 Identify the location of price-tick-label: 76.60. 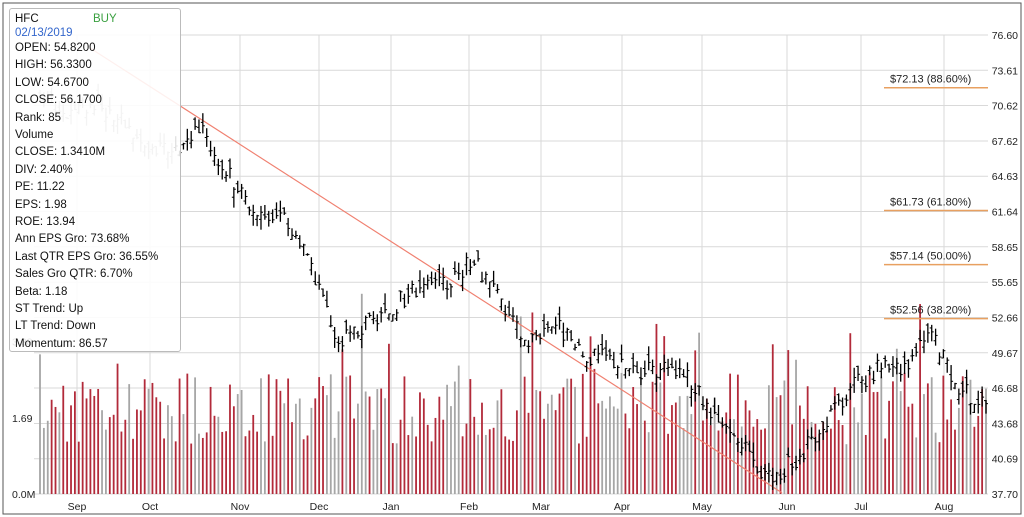
(1005, 36).